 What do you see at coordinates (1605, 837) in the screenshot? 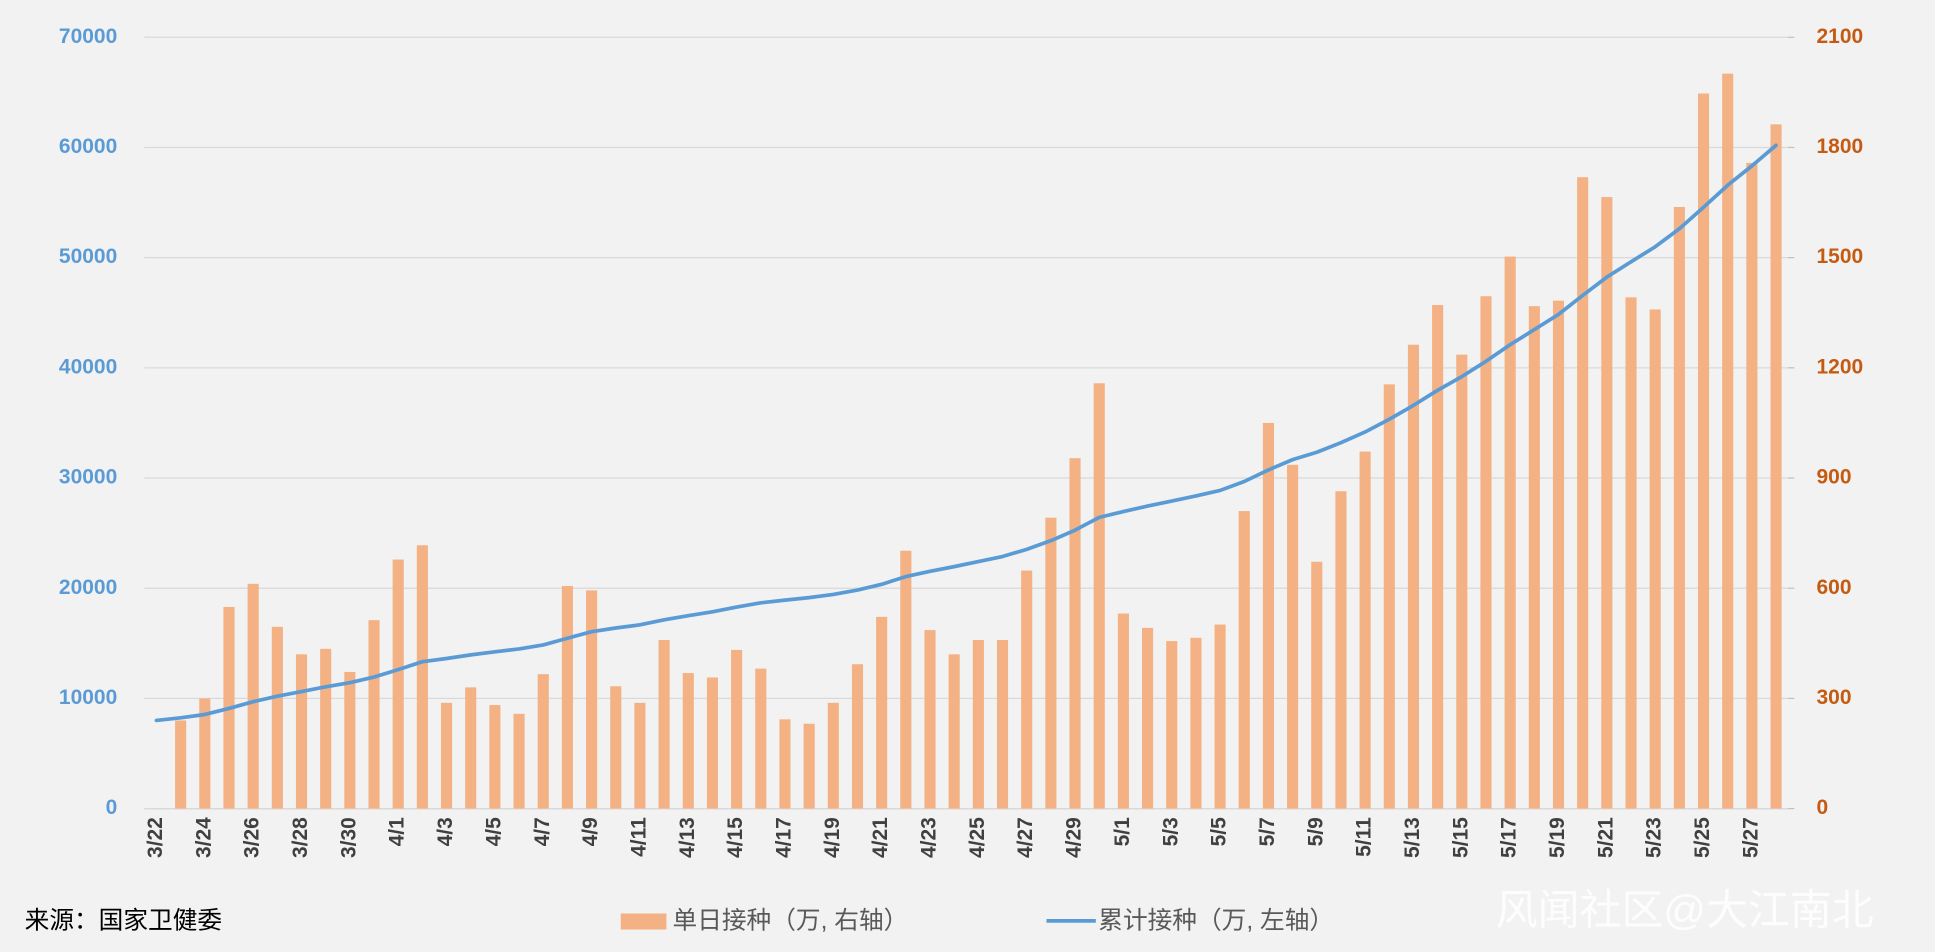
I see `x-tick-label: 5/21` at bounding box center [1605, 837].